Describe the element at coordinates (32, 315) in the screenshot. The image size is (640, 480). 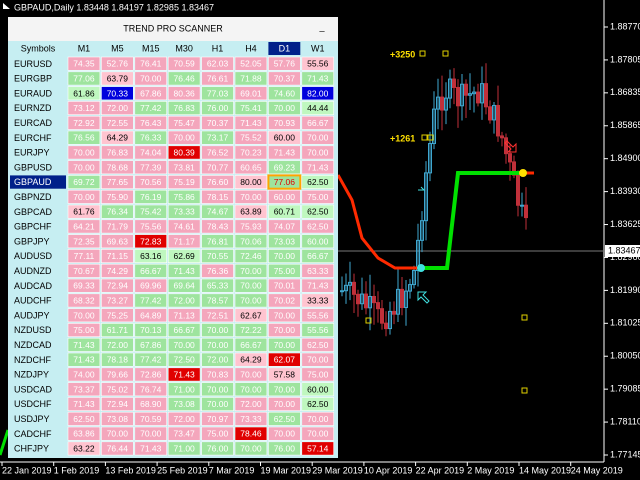
I see `symbol-label: AUDJPY` at that location.